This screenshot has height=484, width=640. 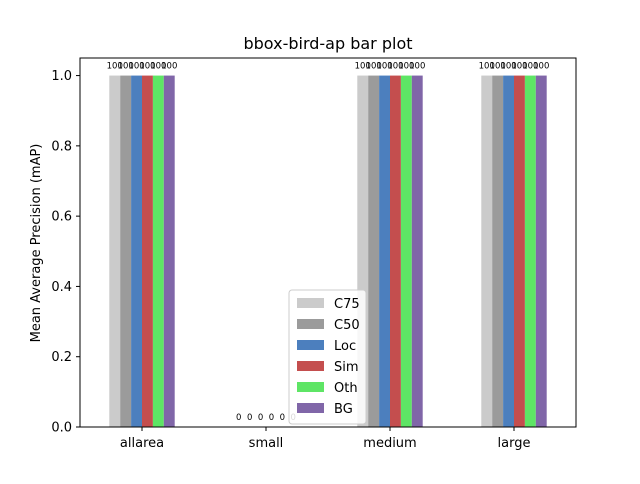 What do you see at coordinates (514, 443) in the screenshot?
I see `x-tick-label-large: large` at bounding box center [514, 443].